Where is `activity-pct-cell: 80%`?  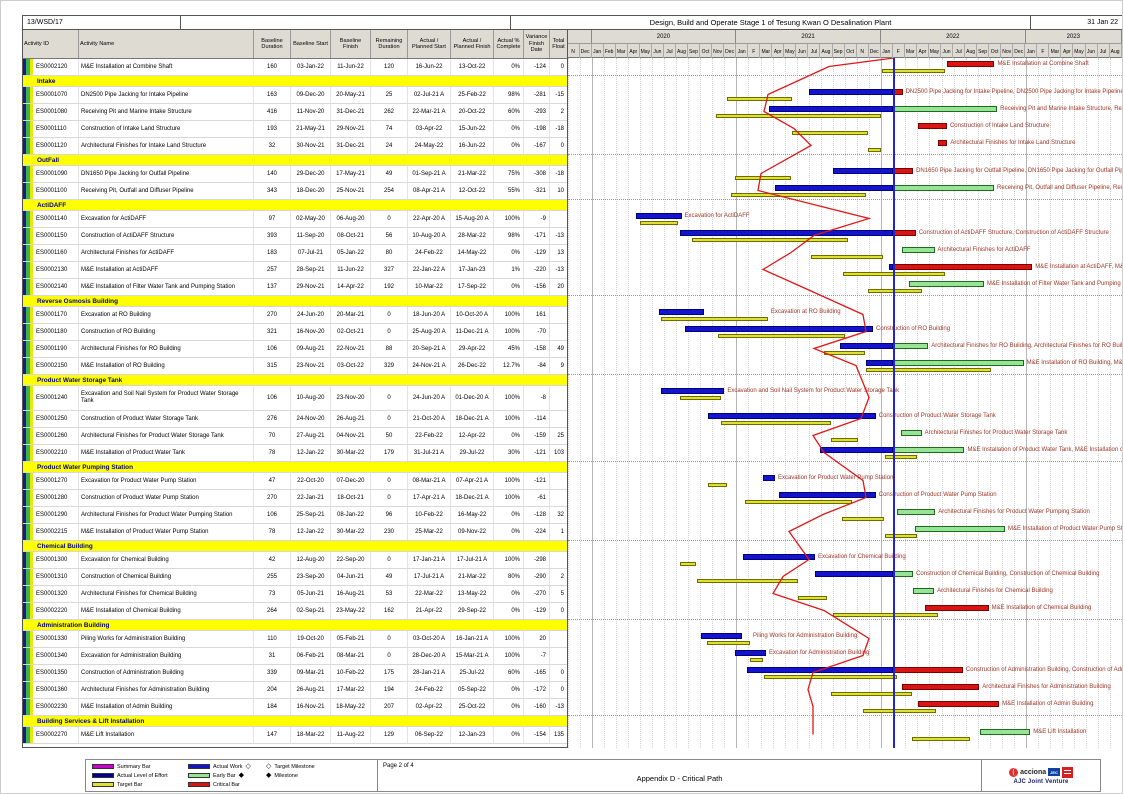
activity-pct-cell: 80% is located at coordinates (509, 577).